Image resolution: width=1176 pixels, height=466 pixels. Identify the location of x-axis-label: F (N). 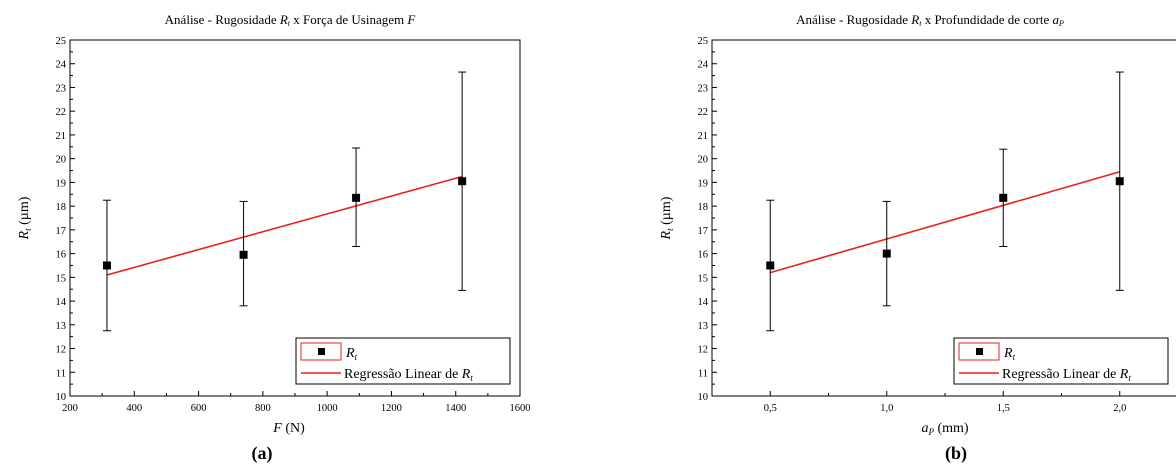
(288, 428).